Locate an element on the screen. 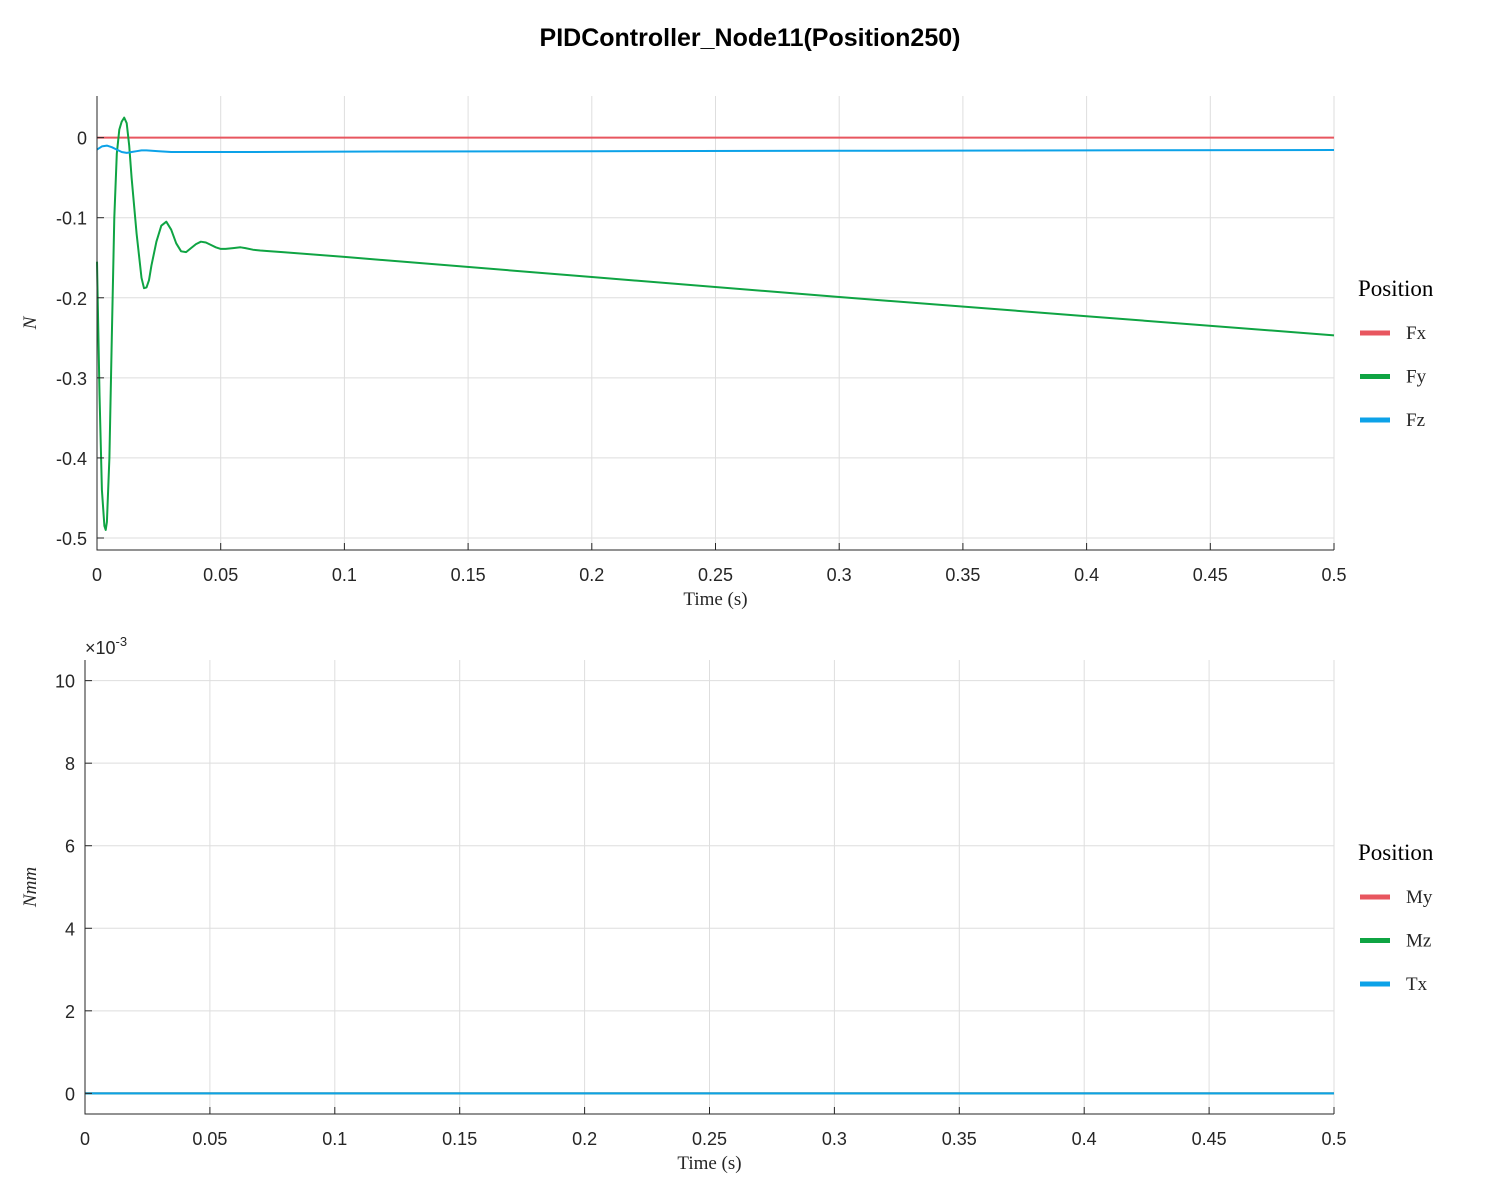 This screenshot has width=1500, height=1200. y-axis-label: Nmm is located at coordinates (30, 887).